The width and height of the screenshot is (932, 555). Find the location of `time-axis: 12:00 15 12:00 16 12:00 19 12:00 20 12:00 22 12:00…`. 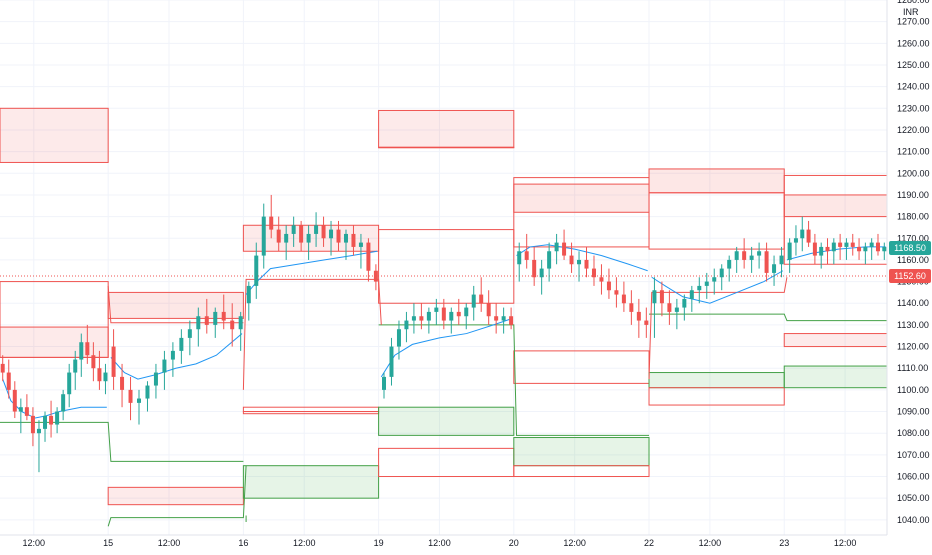

time-axis: 12:00 15 12:00 16 12:00 19 12:00 20 12:00 22 12:00… is located at coordinates (440, 543).